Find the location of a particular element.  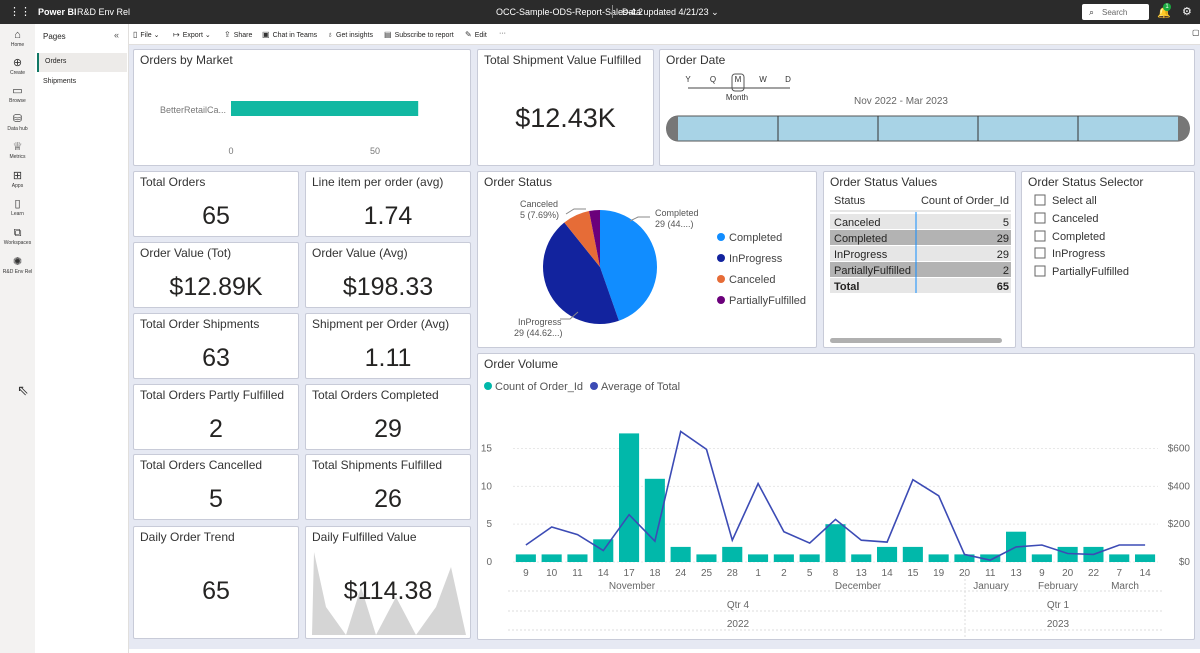

level-selector-handle is located at coordinates (738, 82).